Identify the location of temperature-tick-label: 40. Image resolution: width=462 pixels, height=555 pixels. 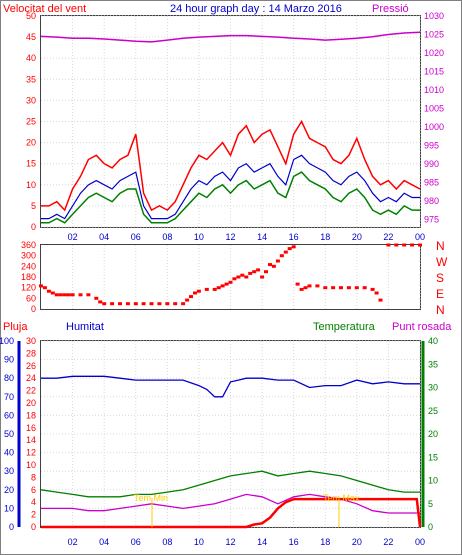
(433, 341).